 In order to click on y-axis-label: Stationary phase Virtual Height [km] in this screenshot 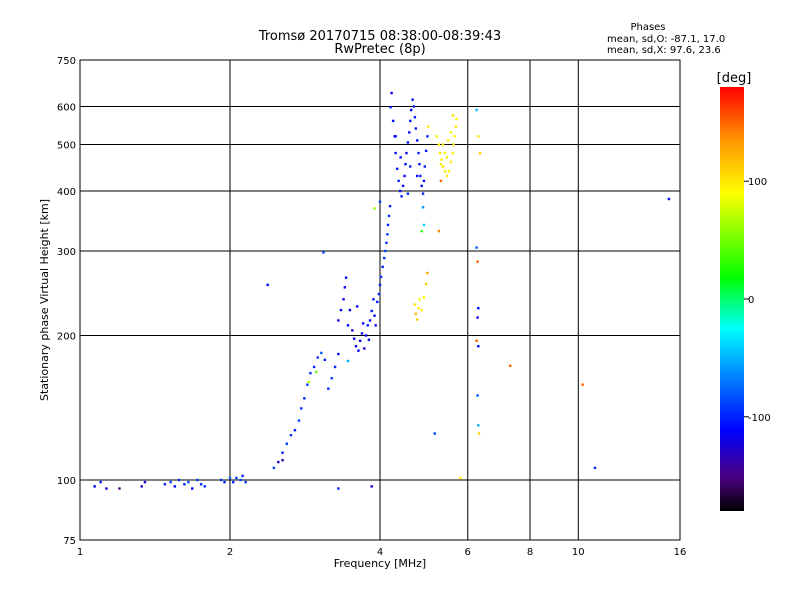, I will do `click(44, 300)`.